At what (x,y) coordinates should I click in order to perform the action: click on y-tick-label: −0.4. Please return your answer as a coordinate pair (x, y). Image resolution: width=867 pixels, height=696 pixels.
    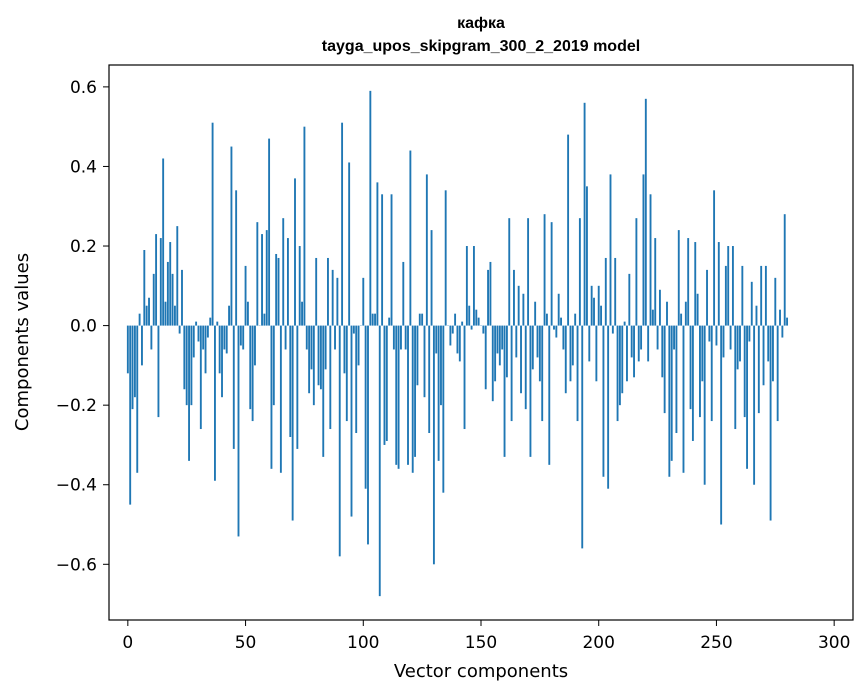
    Looking at the image, I should click on (76, 486).